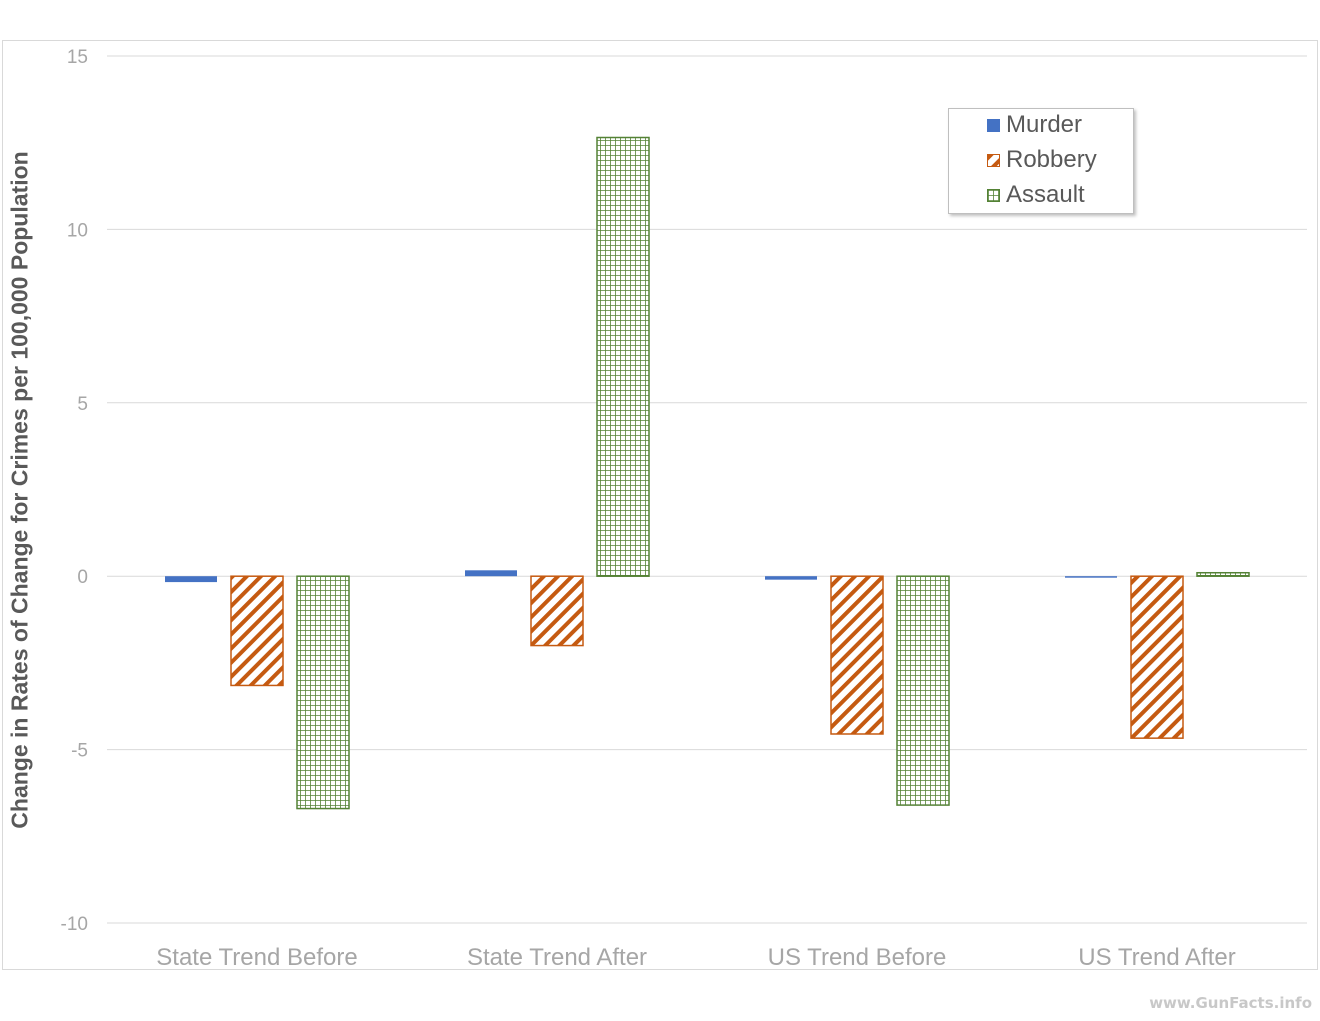  What do you see at coordinates (1051, 159) in the screenshot?
I see `legend-label: Robbery` at bounding box center [1051, 159].